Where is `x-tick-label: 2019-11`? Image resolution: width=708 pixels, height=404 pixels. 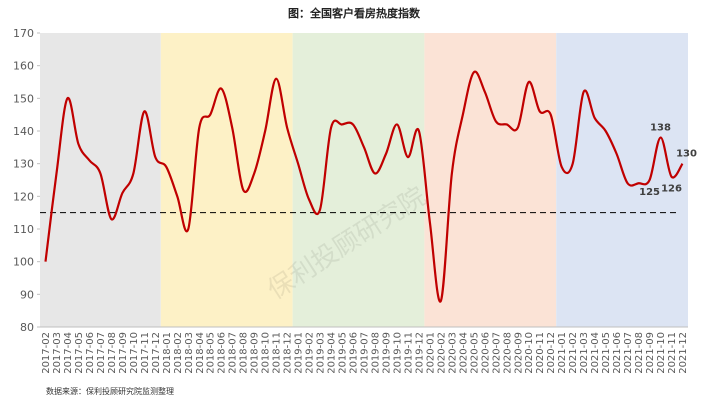 x-tick-label: 2019-11 is located at coordinates (408, 353).